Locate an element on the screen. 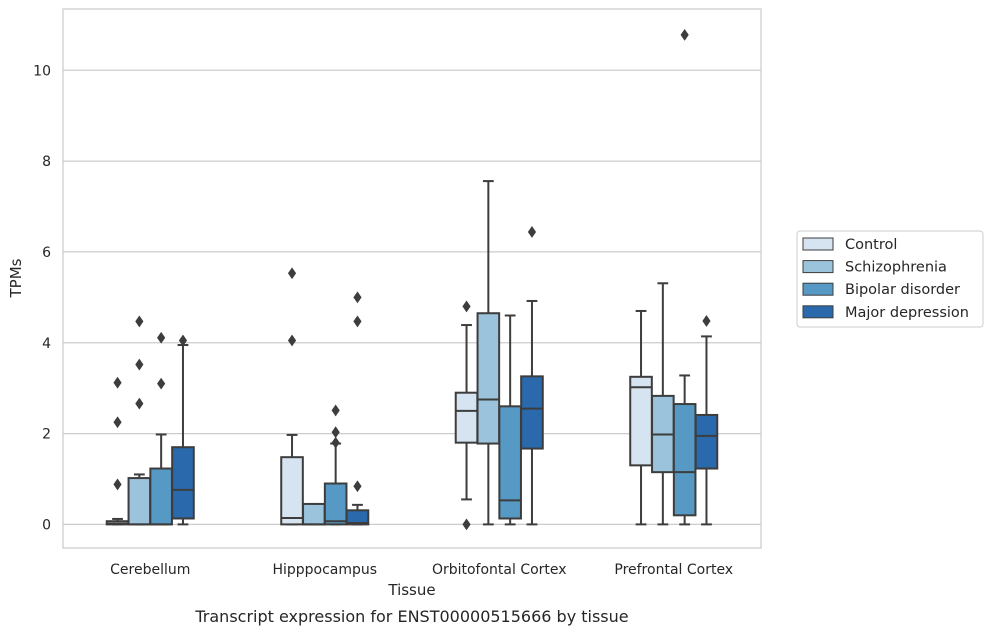 This screenshot has width=992, height=634. y-tick-label: 6 is located at coordinates (46, 253).